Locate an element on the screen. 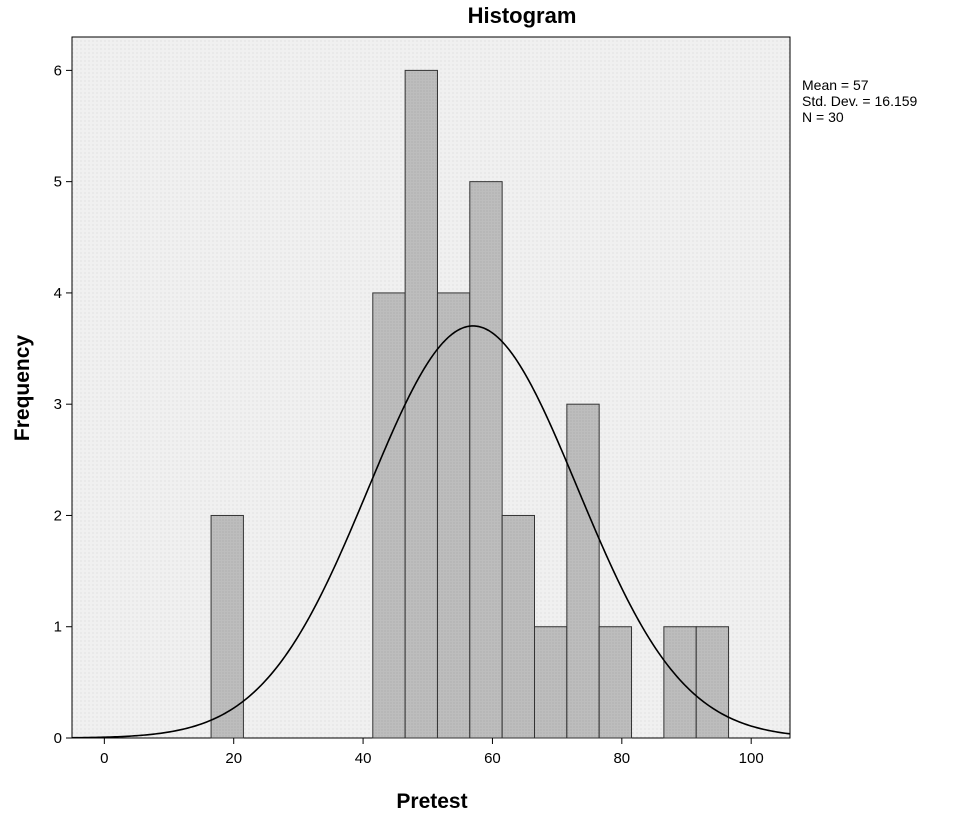 The width and height of the screenshot is (960, 820). stats-box: Mean = 57 Std. Dev. = 16.159 N = 30 is located at coordinates (860, 101).